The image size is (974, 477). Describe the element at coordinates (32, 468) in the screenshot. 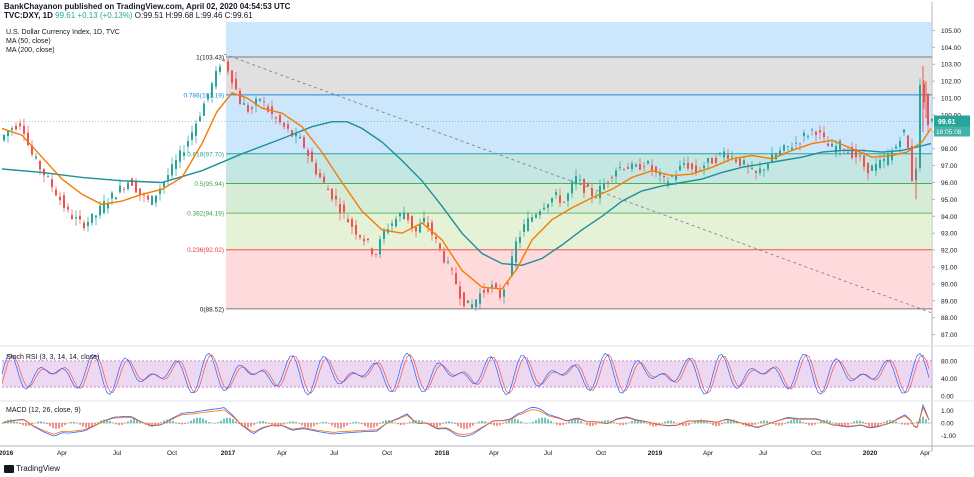

I see `tradingview-logo: TradingView` at that location.